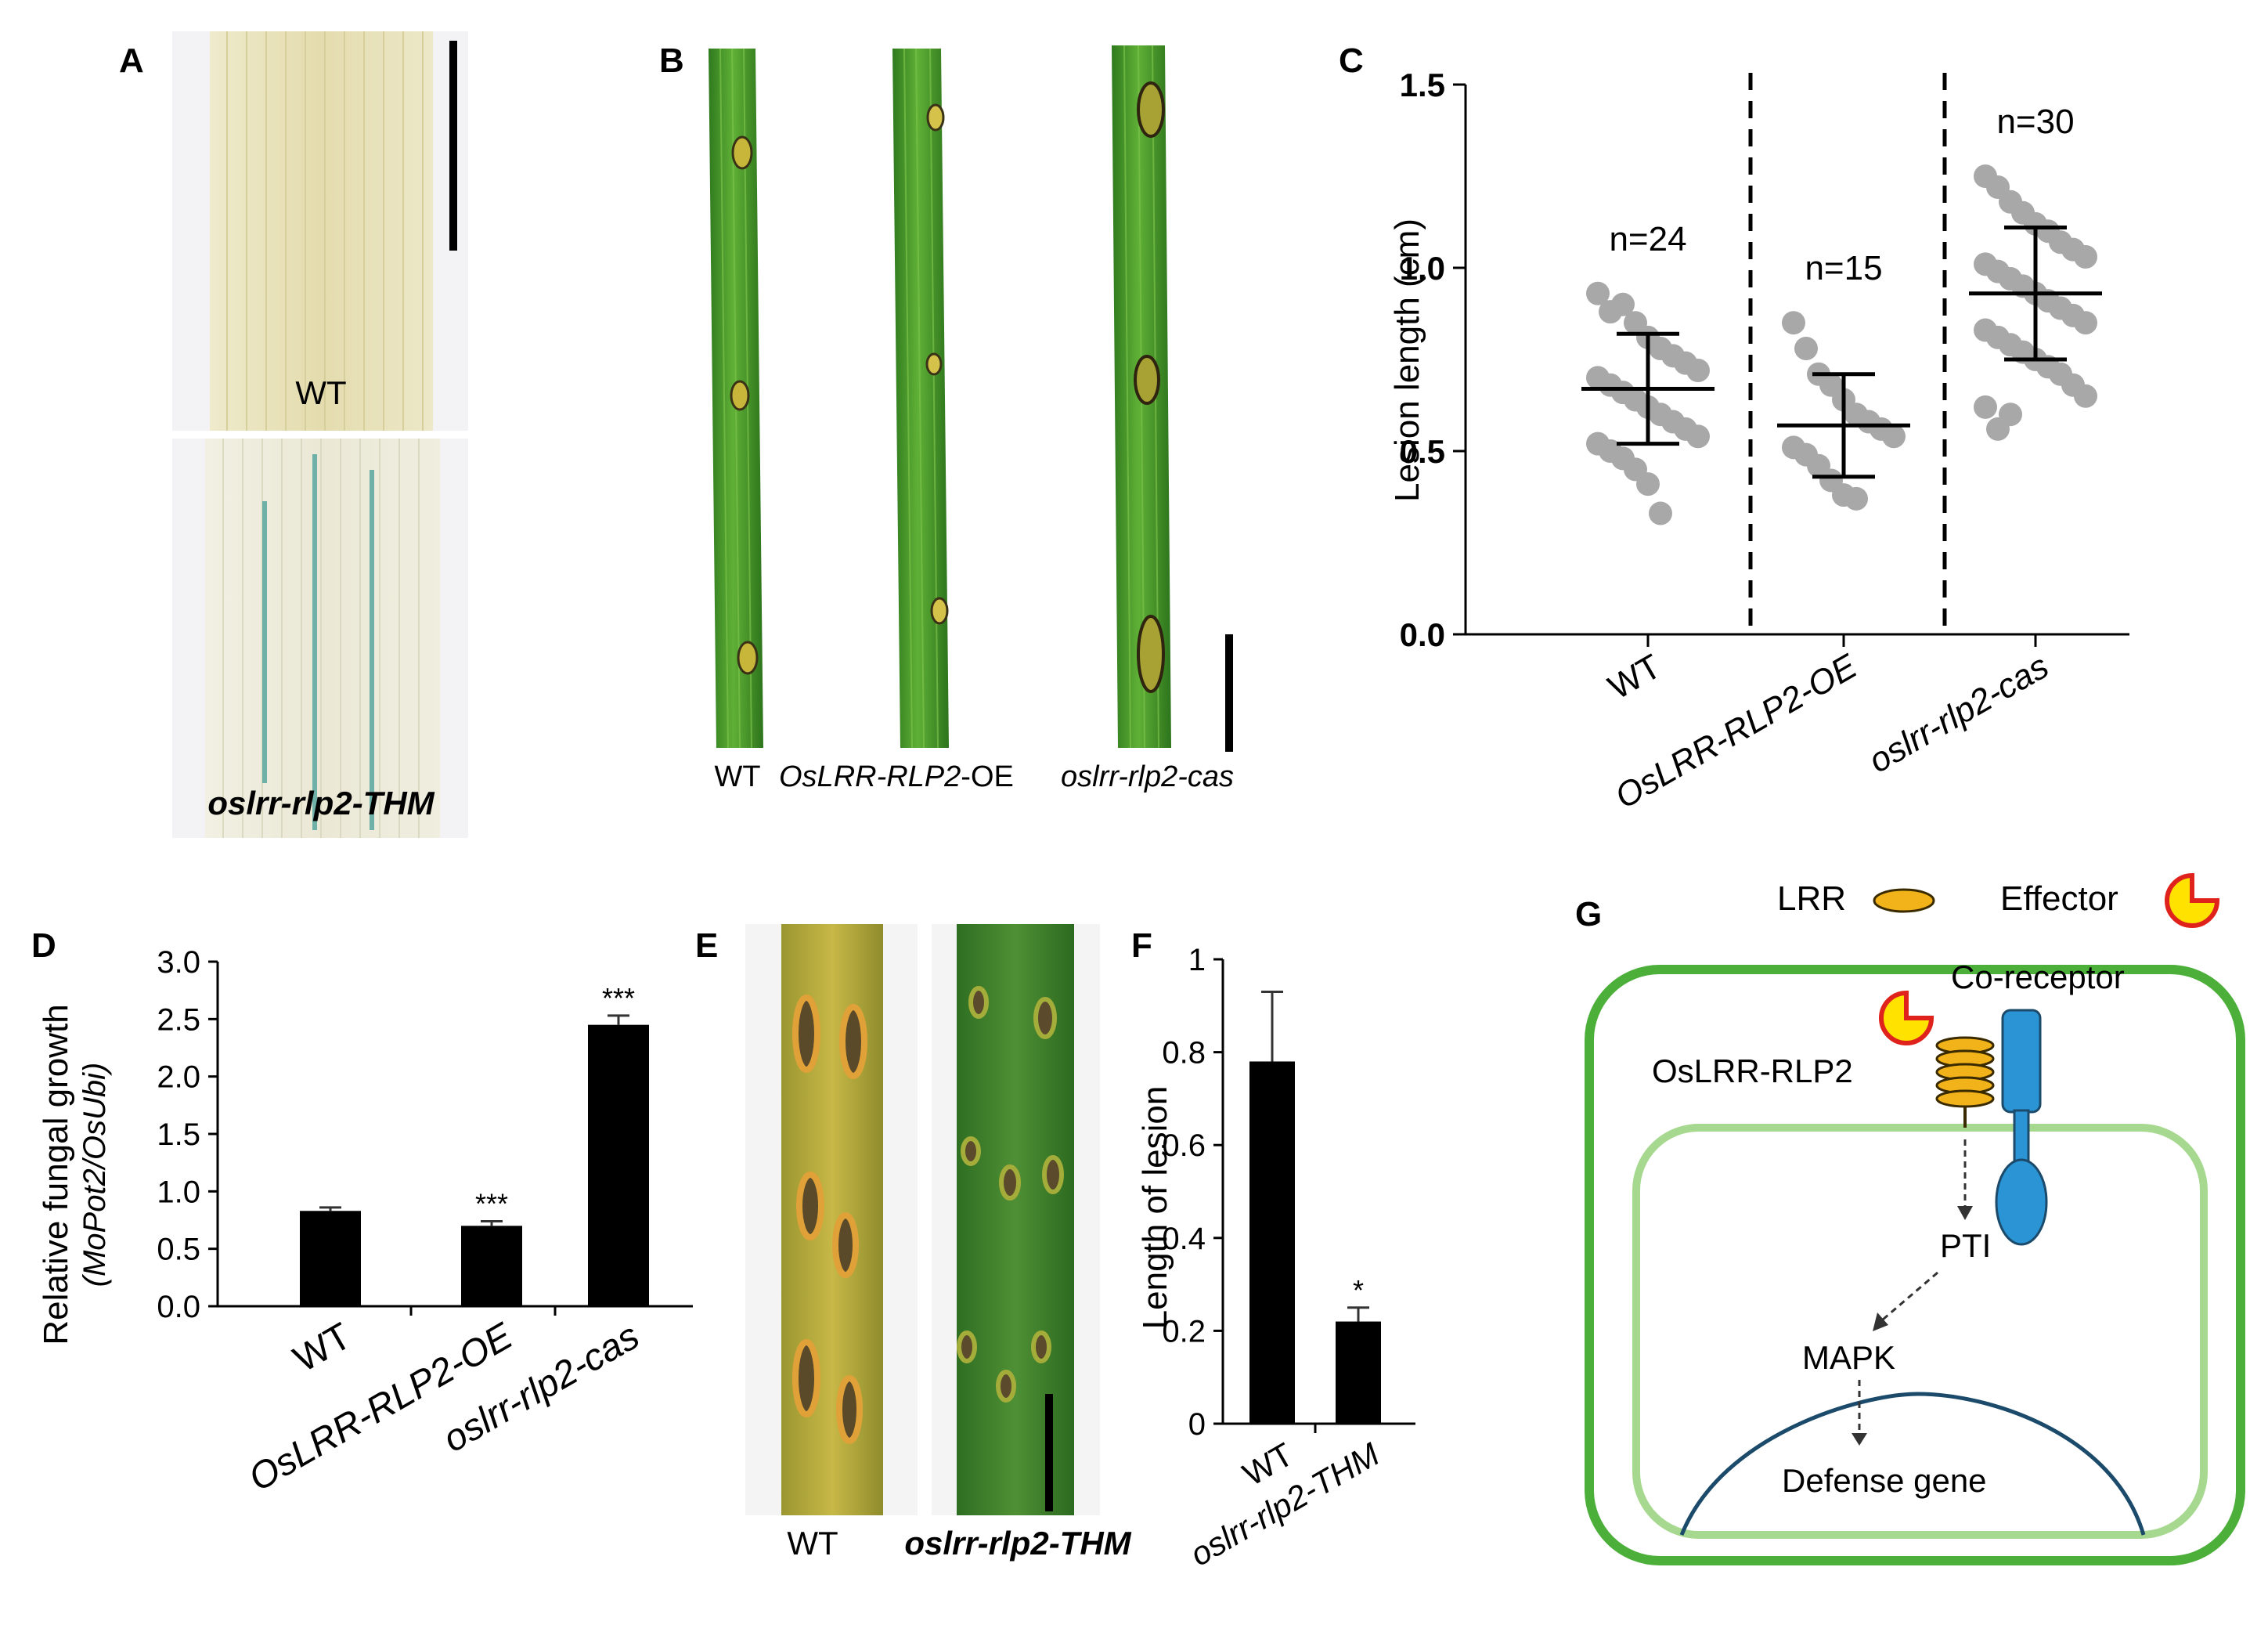 The height and width of the screenshot is (1632, 2268). What do you see at coordinates (1358, 1290) in the screenshot?
I see `chart-f-significance: *` at bounding box center [1358, 1290].